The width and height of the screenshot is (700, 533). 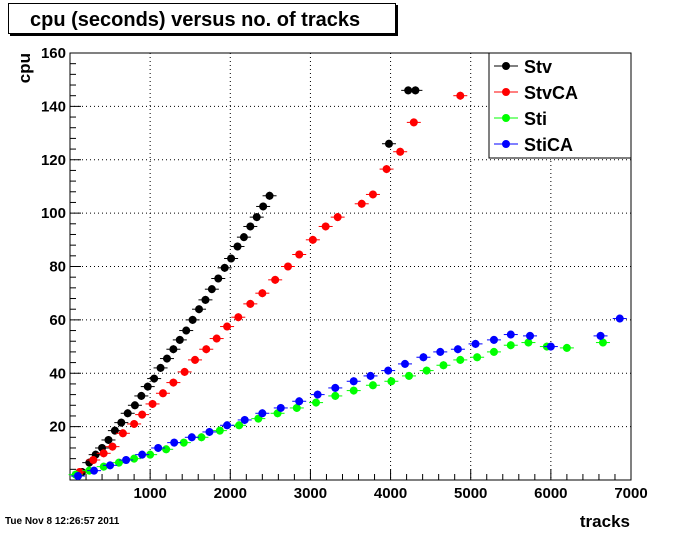 I want to click on y-tick-label: 60, so click(x=57, y=320).